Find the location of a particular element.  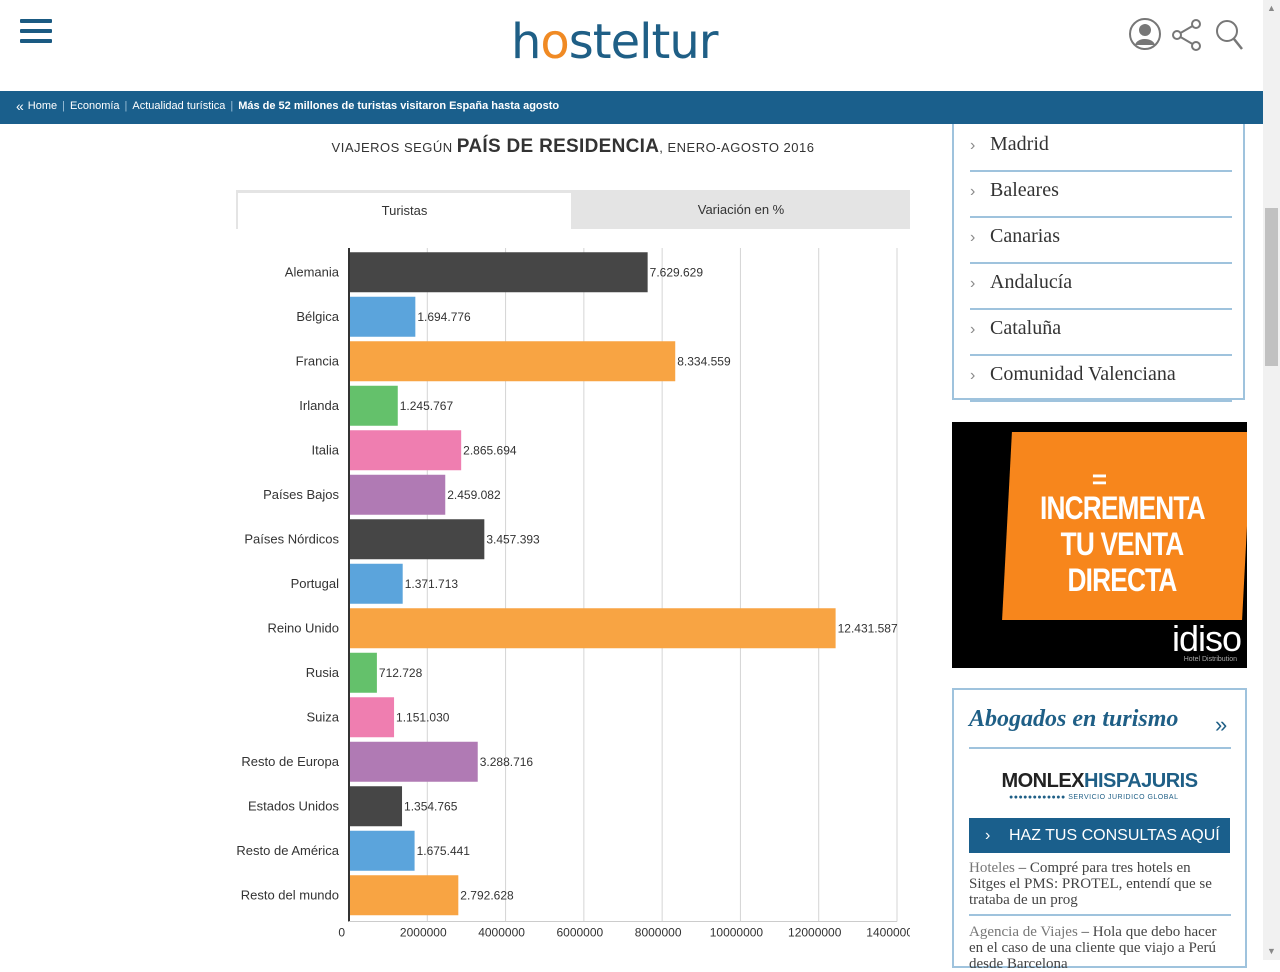

tab-turistas: Turistas is located at coordinates (404, 211).